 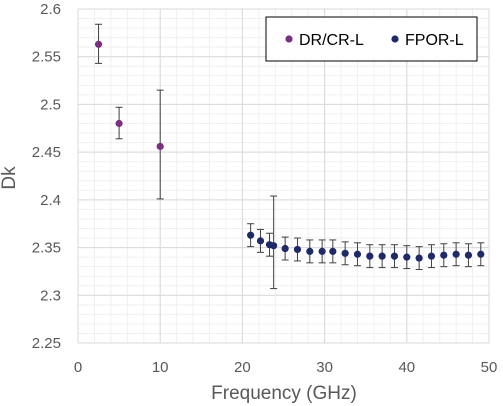 What do you see at coordinates (10, 178) in the screenshot?
I see `y-axis-title: Dk` at bounding box center [10, 178].